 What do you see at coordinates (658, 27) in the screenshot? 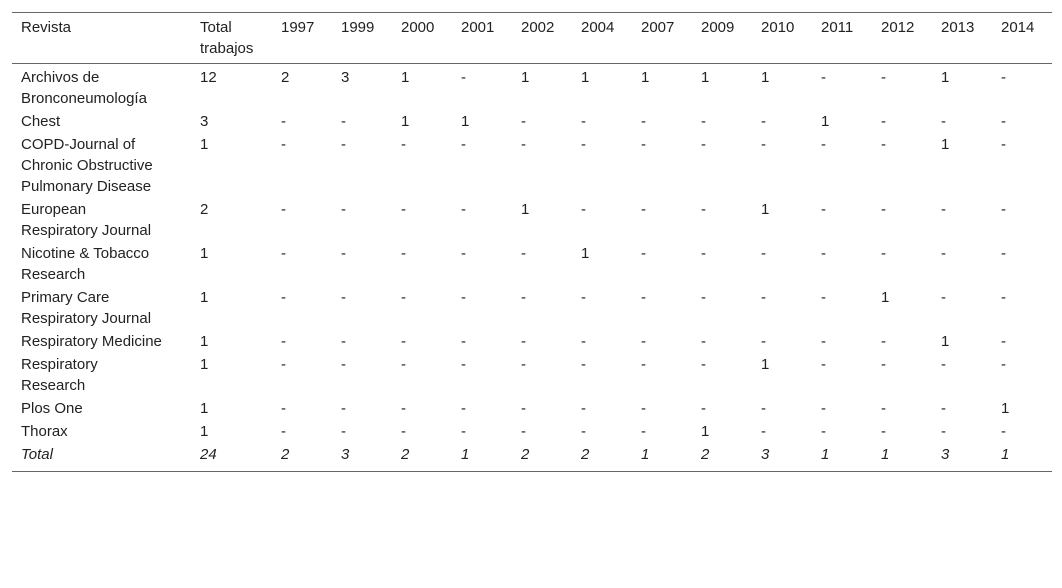
I see `cell: 2007` at bounding box center [658, 27].